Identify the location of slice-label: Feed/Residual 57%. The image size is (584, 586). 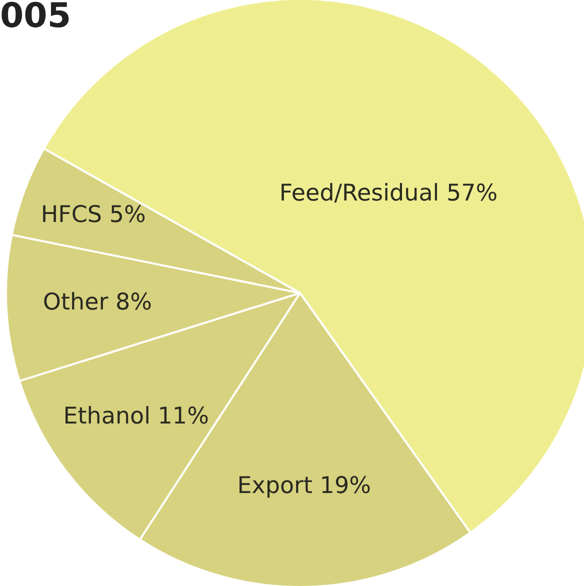
(388, 193).